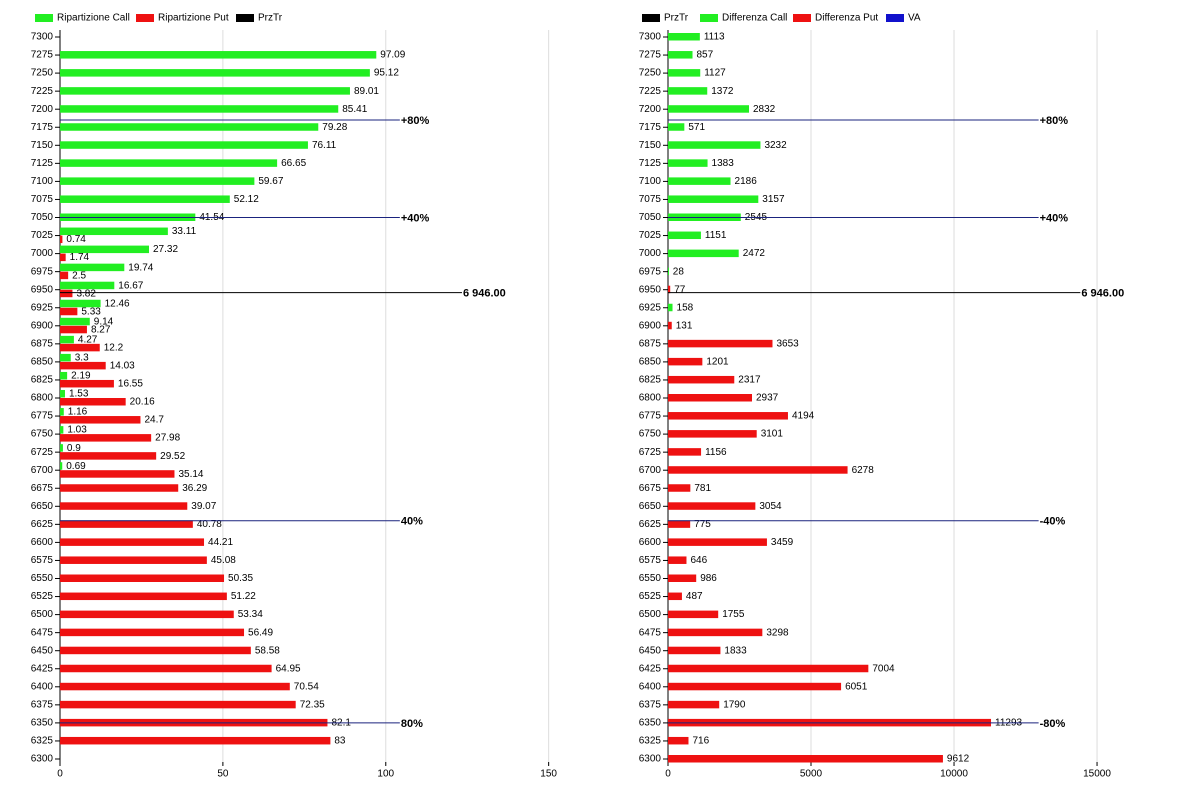 The image size is (1200, 788). What do you see at coordinates (42, 55) in the screenshot?
I see `y-tick-label: 7275` at bounding box center [42, 55].